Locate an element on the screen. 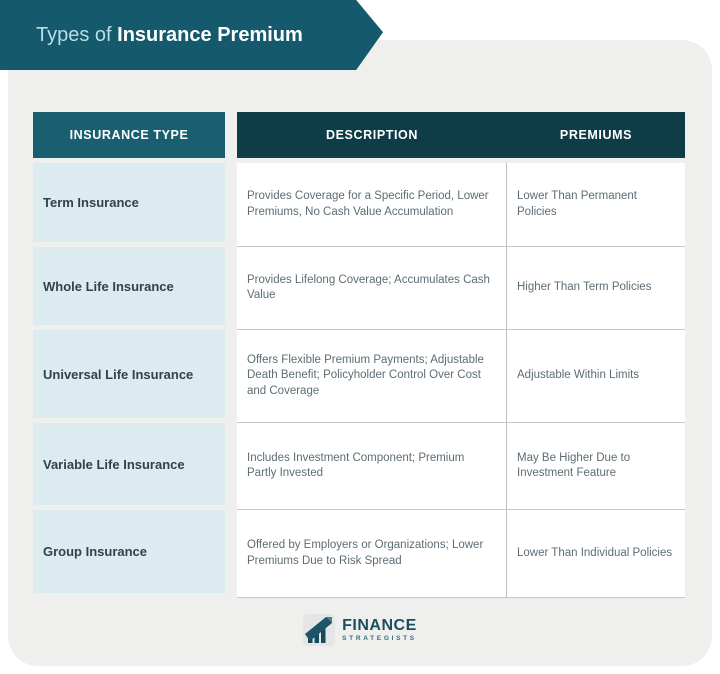 The height and width of the screenshot is (674, 720). premiums-cell: Adjustable Within Limits is located at coordinates (596, 376).